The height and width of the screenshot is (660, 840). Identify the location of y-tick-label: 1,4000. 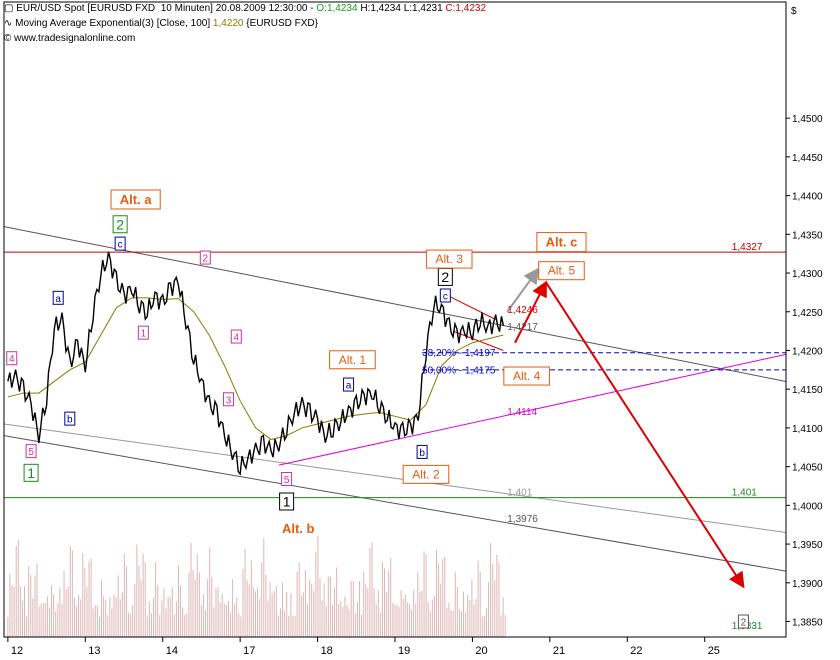
(807, 506).